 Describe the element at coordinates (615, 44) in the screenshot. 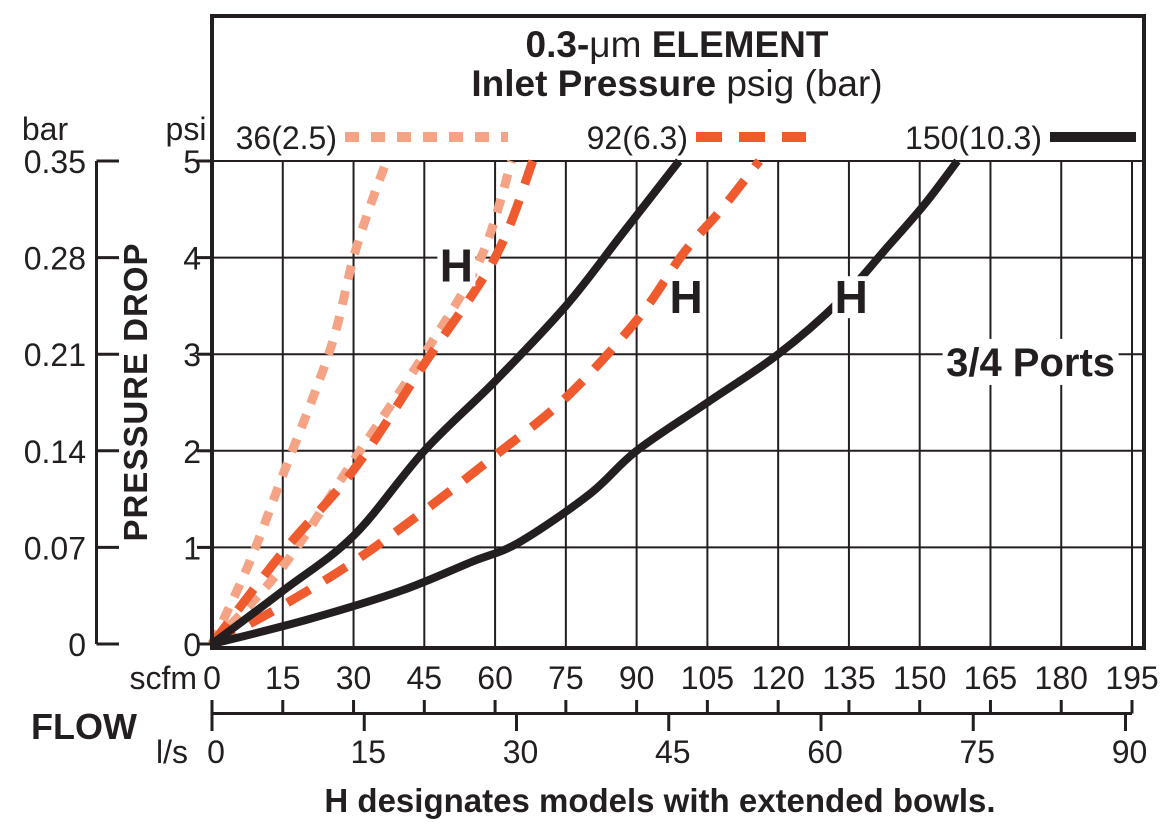

I see `title-micron-unit: μm` at that location.